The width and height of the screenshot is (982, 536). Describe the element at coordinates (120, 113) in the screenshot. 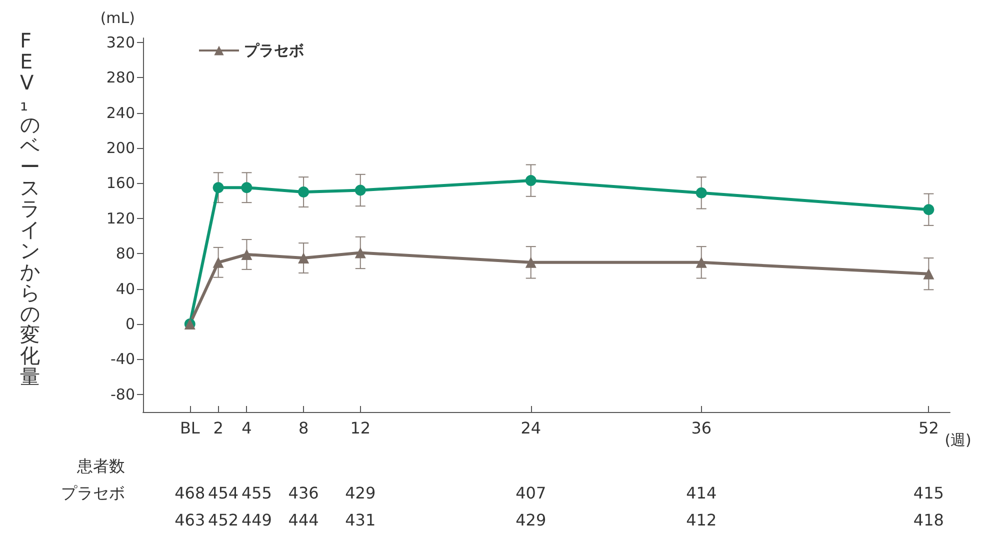

I see `y-tick-label: 240` at that location.